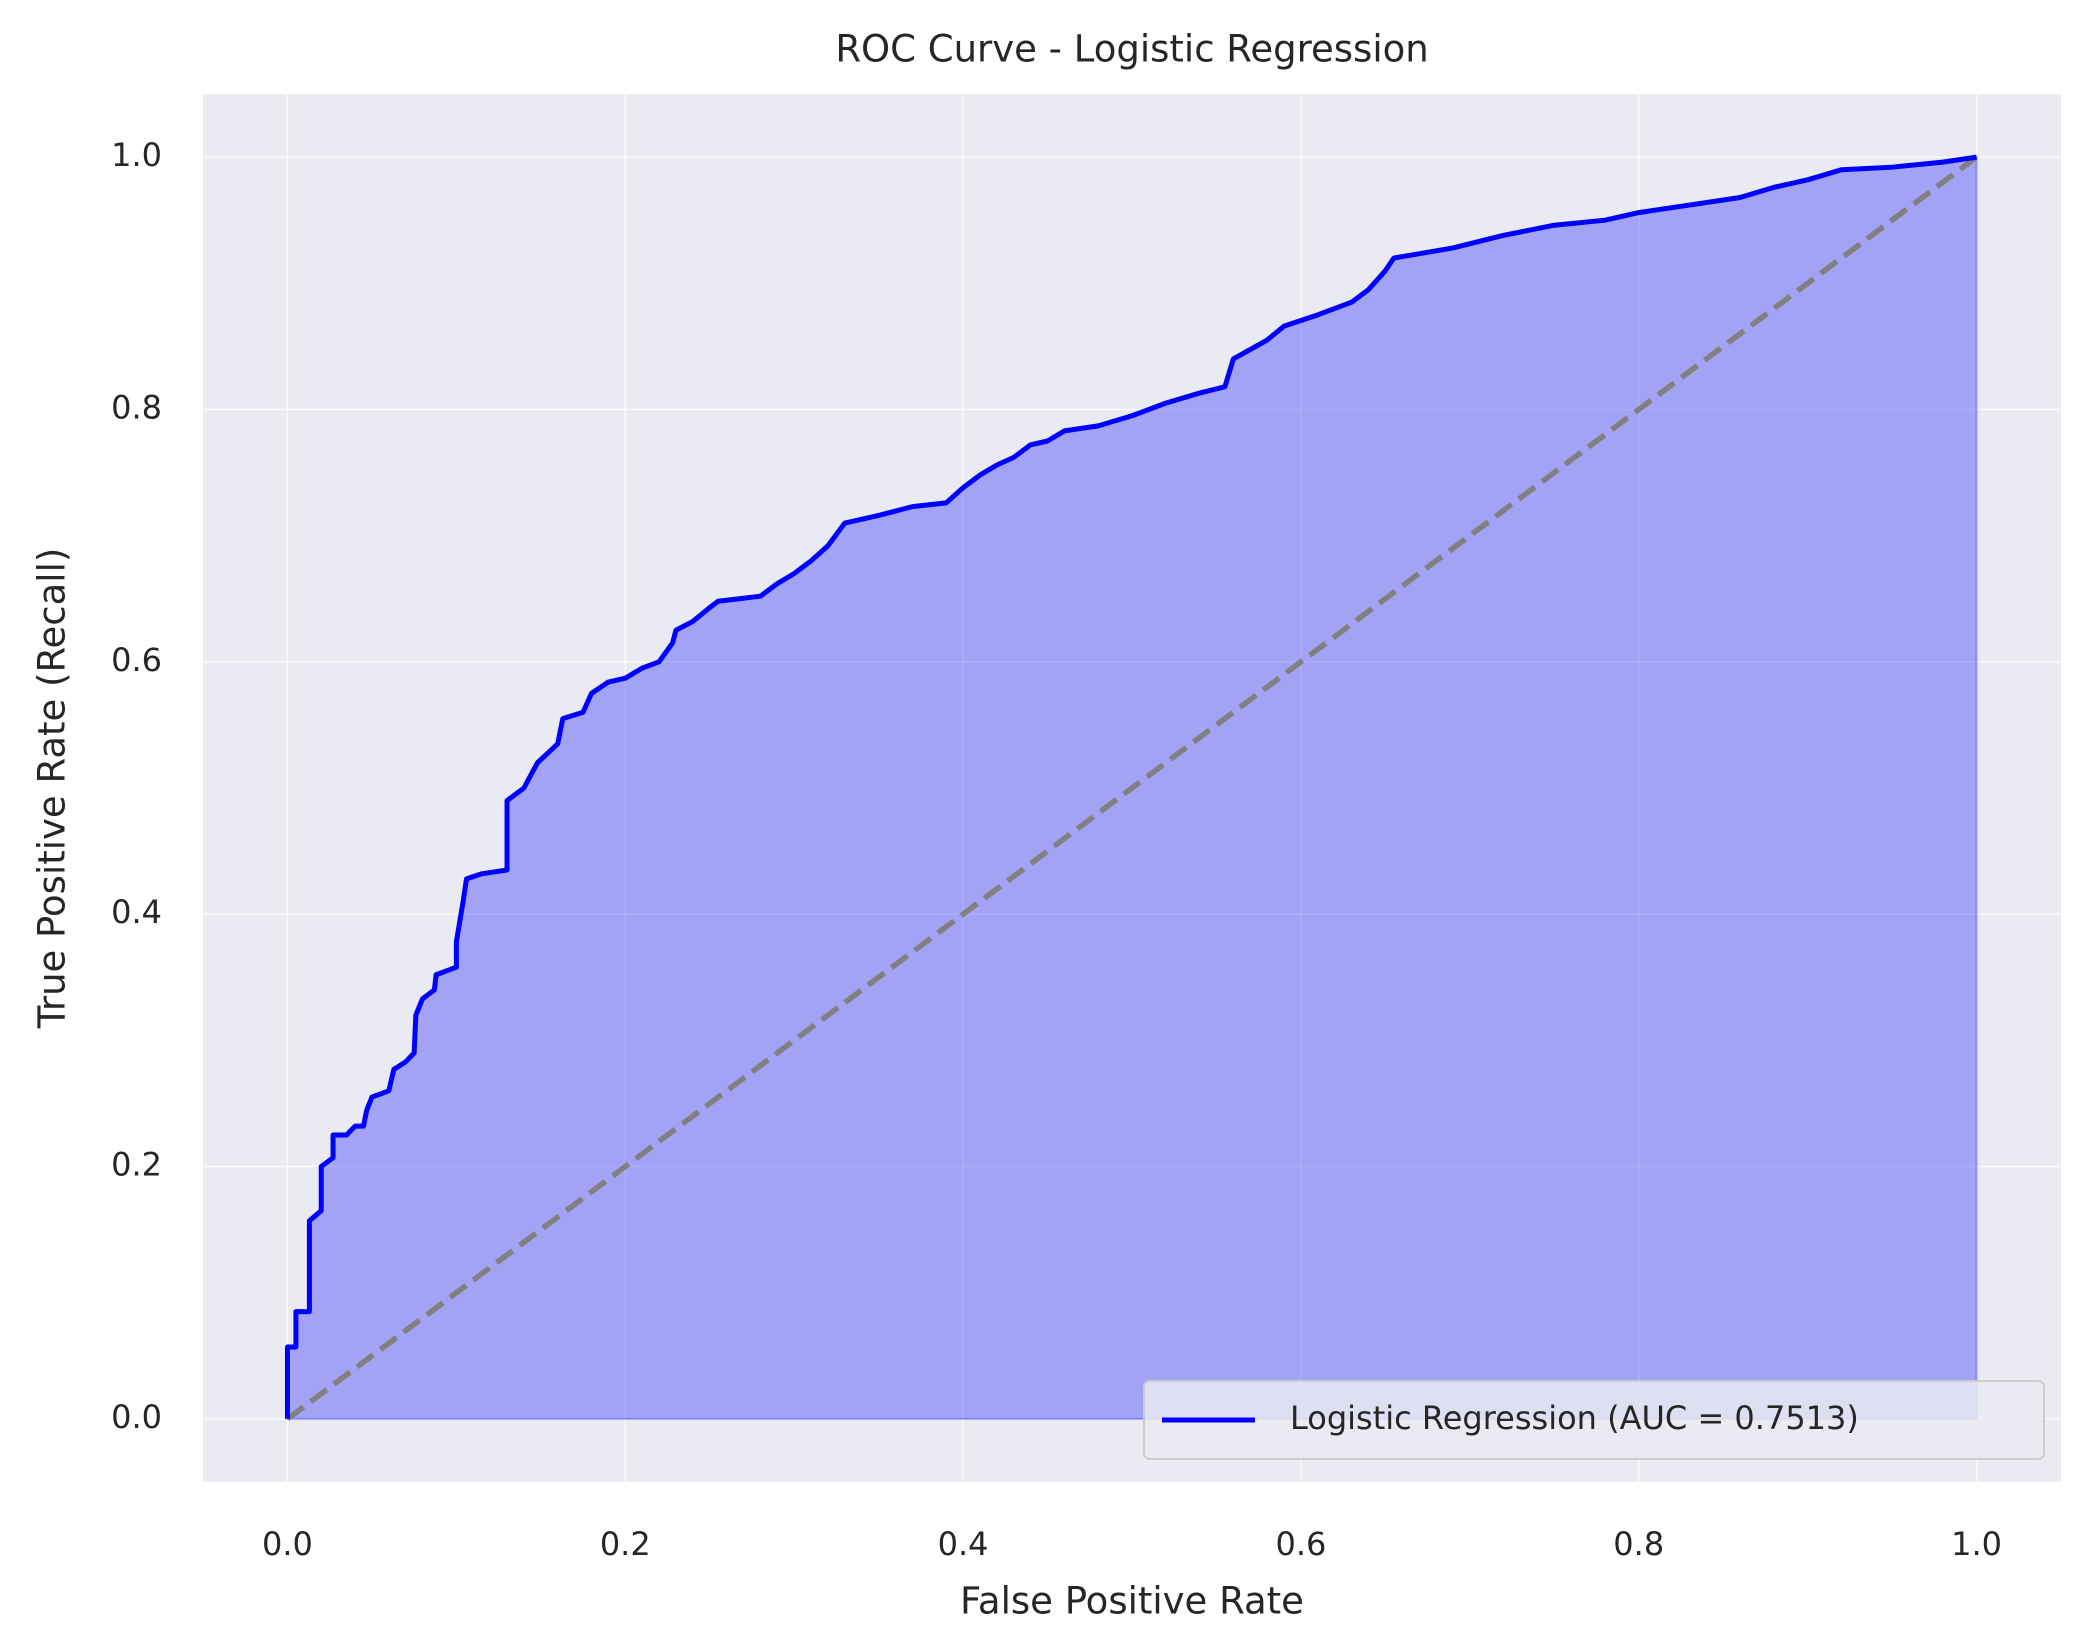  I want to click on x-tick-label: 0.4, so click(963, 1544).